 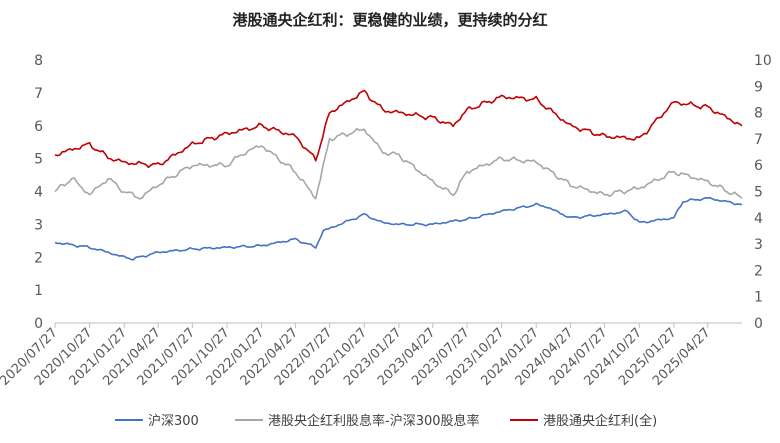 I want to click on legend-label: 沪深300, so click(x=173, y=421).